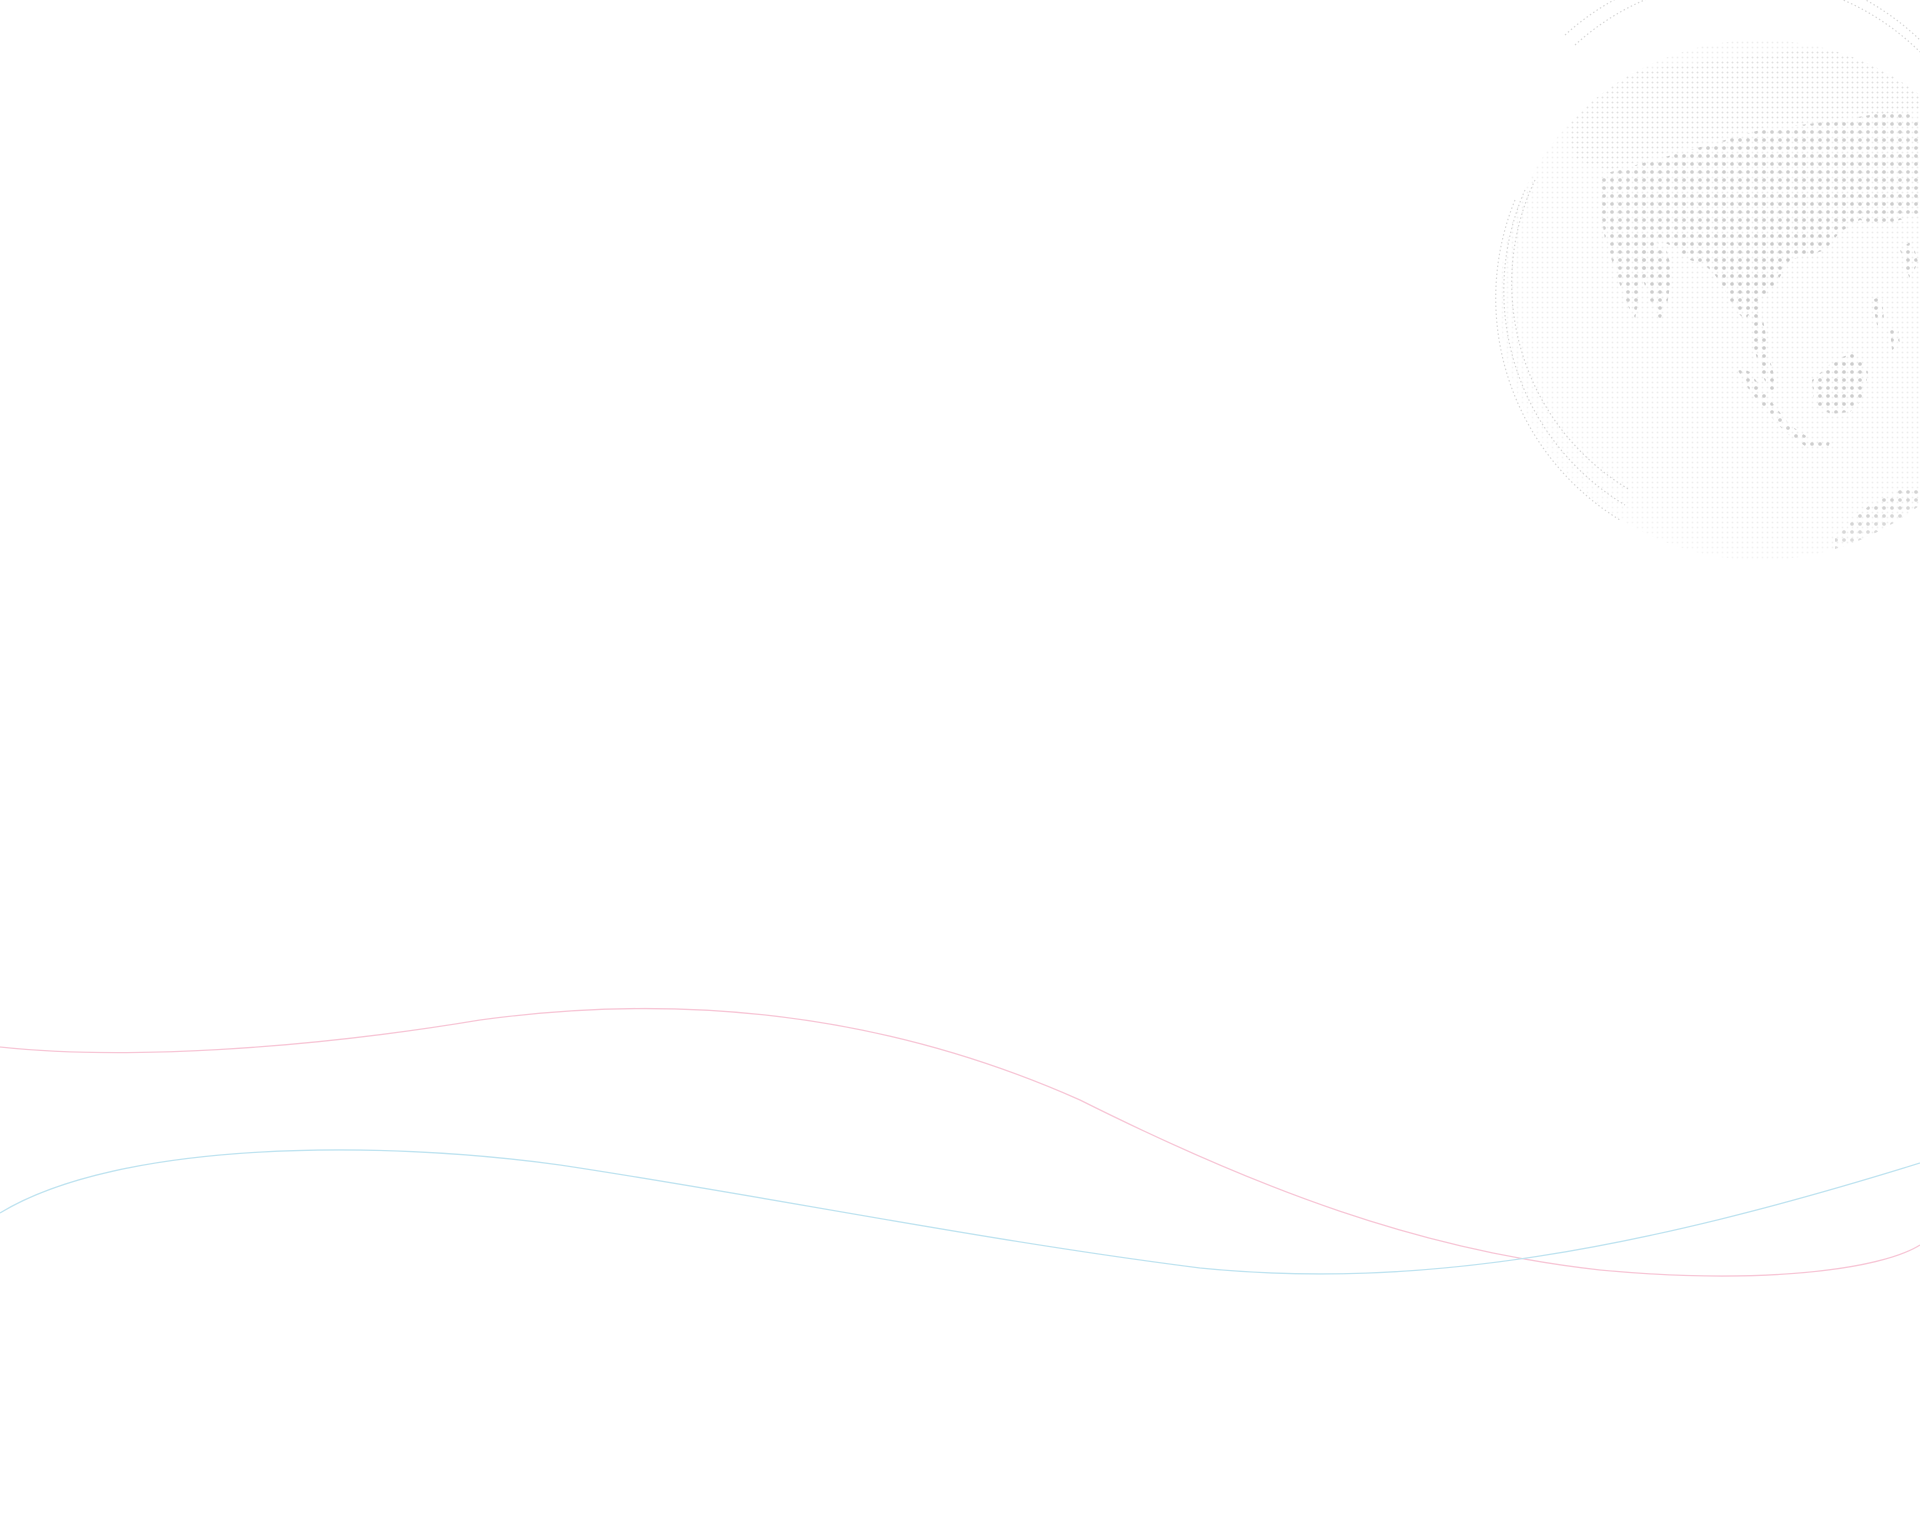  What do you see at coordinates (1710, 300) in the screenshot?
I see `dotted-globe-icon` at bounding box center [1710, 300].